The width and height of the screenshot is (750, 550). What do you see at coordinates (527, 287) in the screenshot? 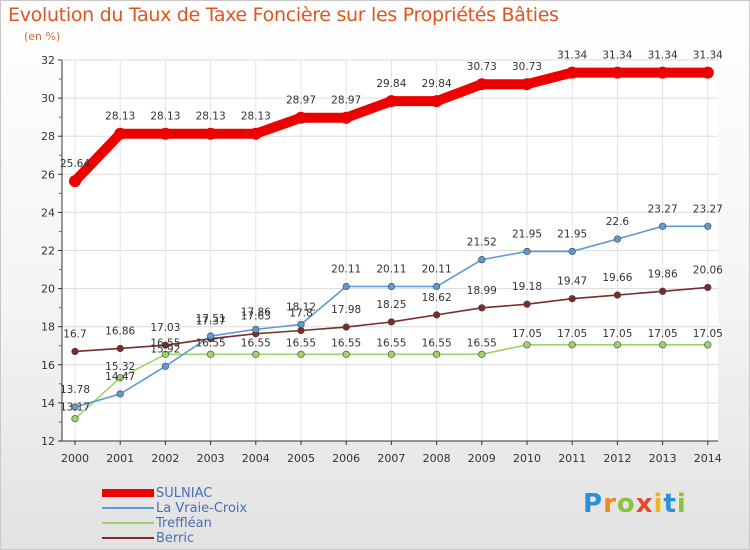
I see `data-label: 19.18` at bounding box center [527, 287].